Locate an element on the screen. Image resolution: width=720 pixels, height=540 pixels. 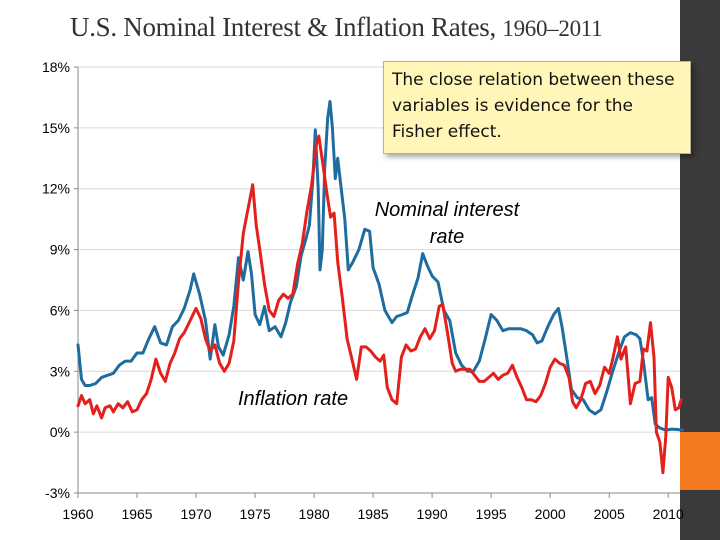
y-tick-label: -3% is located at coordinates (57, 493).